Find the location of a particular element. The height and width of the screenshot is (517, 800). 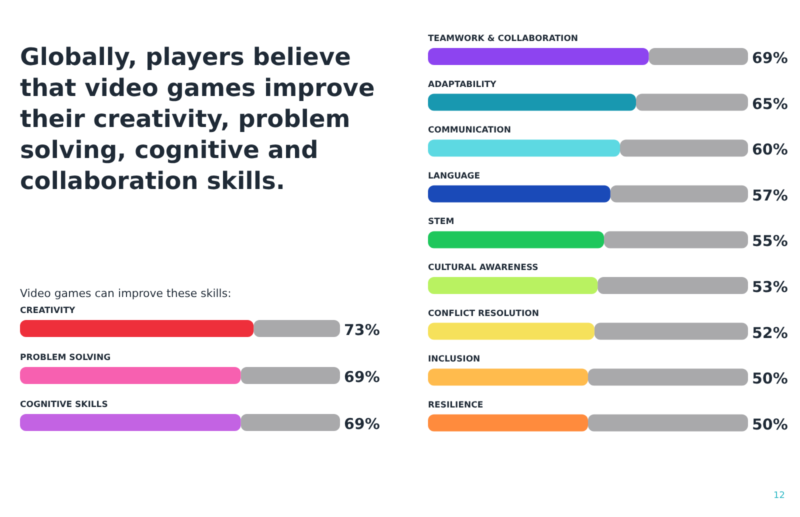

chart-subtitle: Video games can improve these skills: is located at coordinates (126, 293).